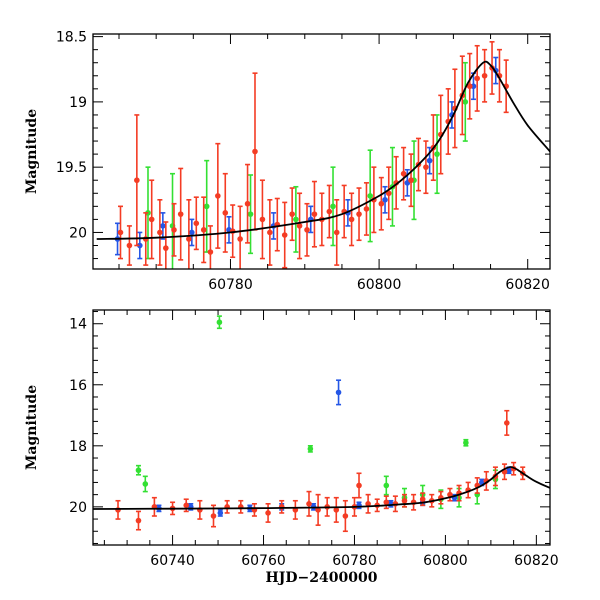 The height and width of the screenshot is (600, 600). Describe the element at coordinates (71, 38) in the screenshot. I see `top-y-tick-label: 18.5` at that location.